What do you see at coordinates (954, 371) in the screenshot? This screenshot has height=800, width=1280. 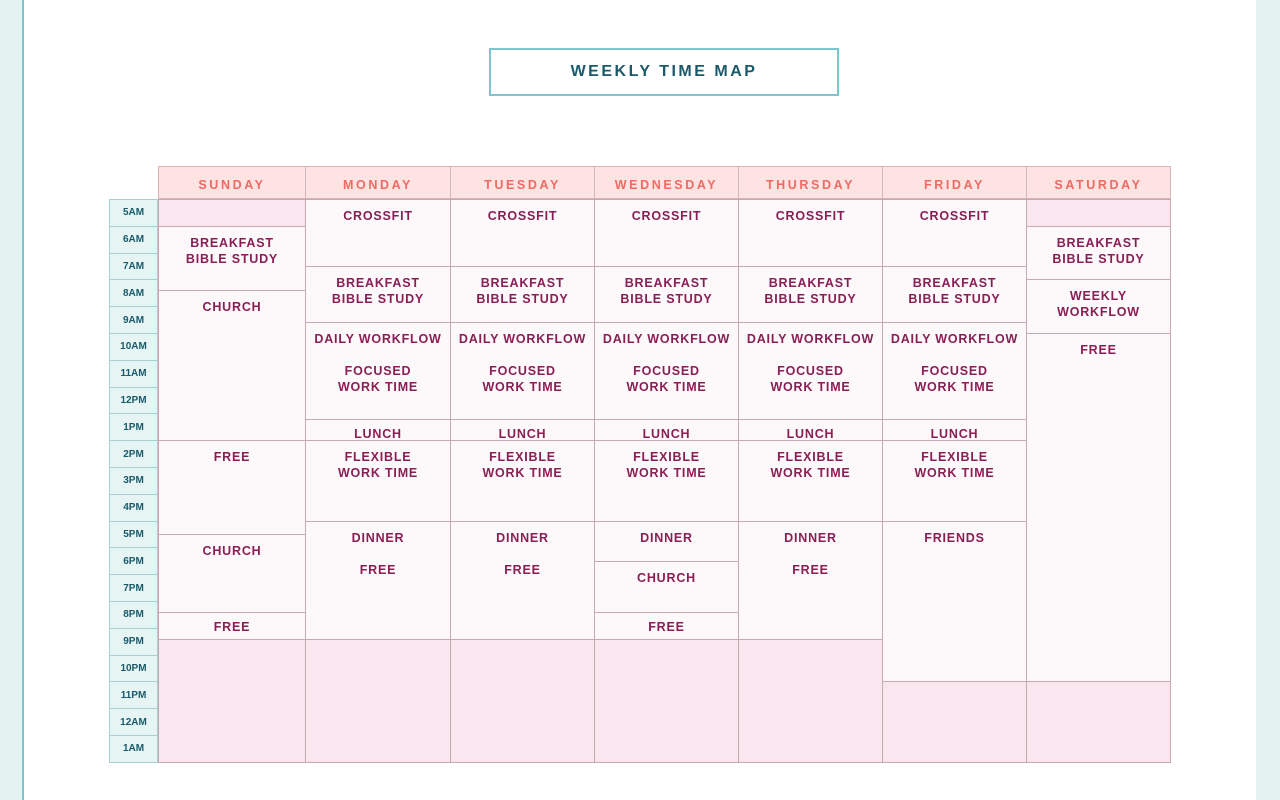 I see `friday-block-daily-workflow: DAILY WORKFLOW FOCUSED WORK TIME` at bounding box center [954, 371].